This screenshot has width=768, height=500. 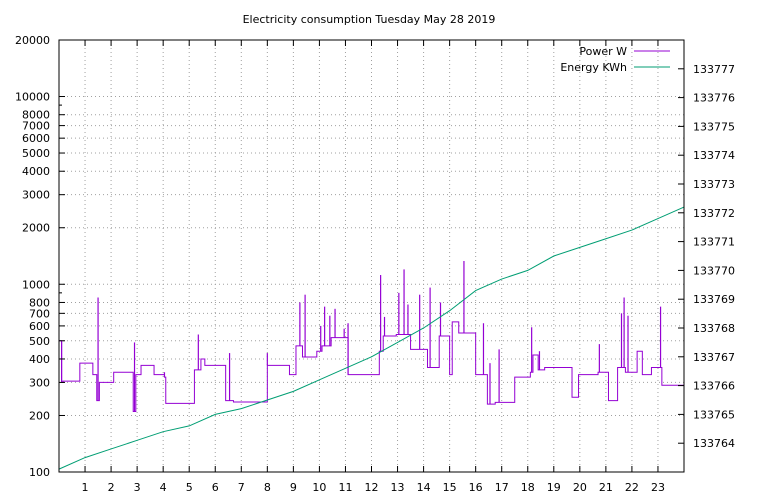 I want to click on y2-tick-label: 133765, so click(x=714, y=414).